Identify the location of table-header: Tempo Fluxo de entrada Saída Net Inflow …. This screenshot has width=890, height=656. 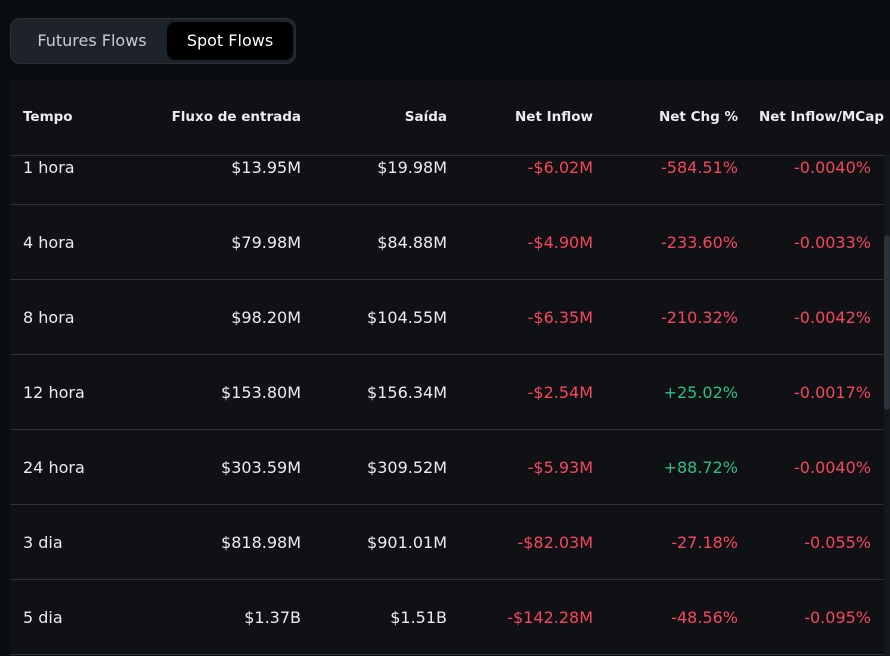
(450, 118).